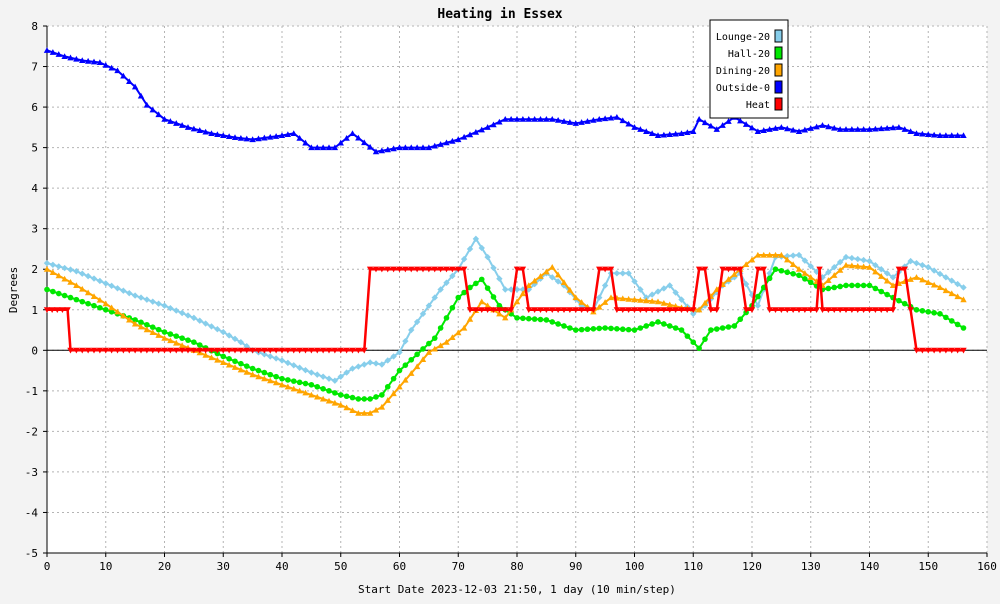  I want to click on legend-swatch, so click(778, 70).